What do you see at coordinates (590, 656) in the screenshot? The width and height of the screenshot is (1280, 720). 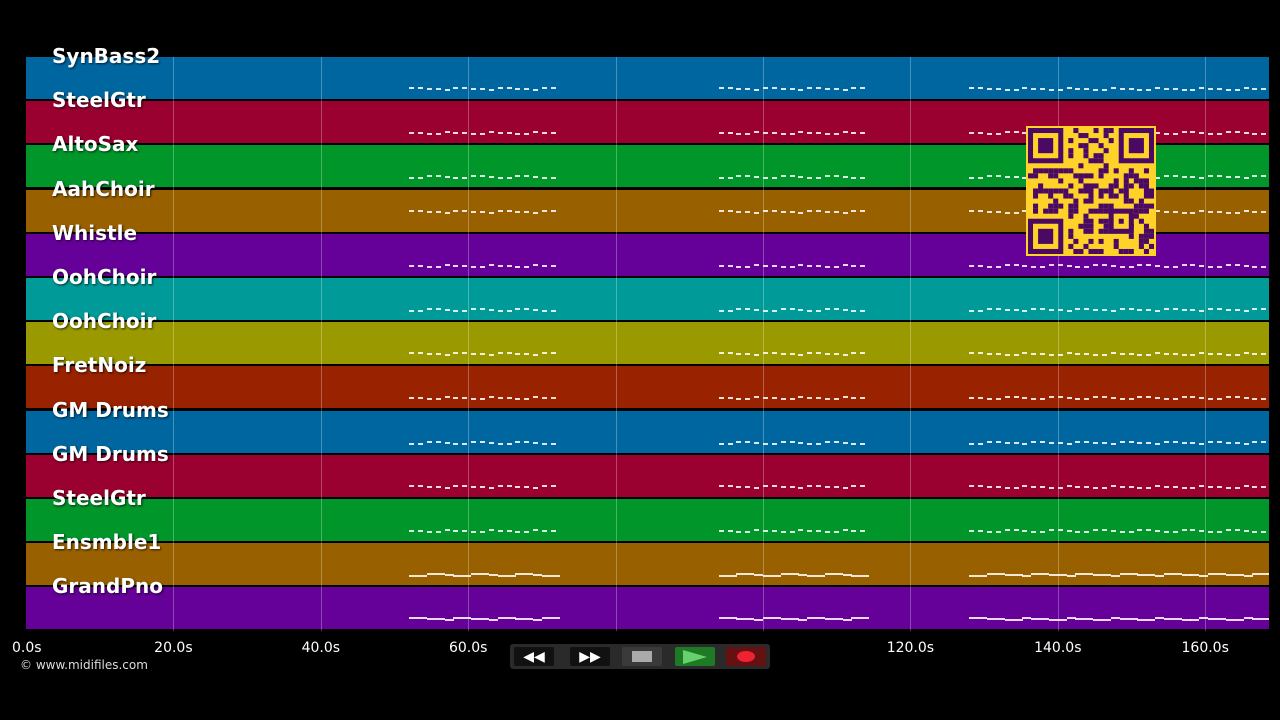 I see `fast-forward-button: ▶▶` at bounding box center [590, 656].